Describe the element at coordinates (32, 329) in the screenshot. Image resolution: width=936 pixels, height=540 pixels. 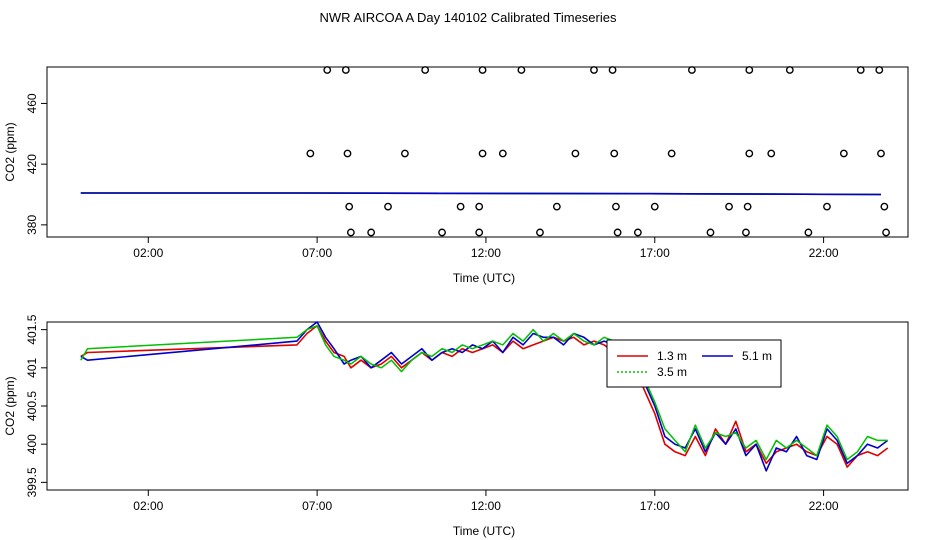
I see `bottom-y-tick-label: 401.5` at that location.